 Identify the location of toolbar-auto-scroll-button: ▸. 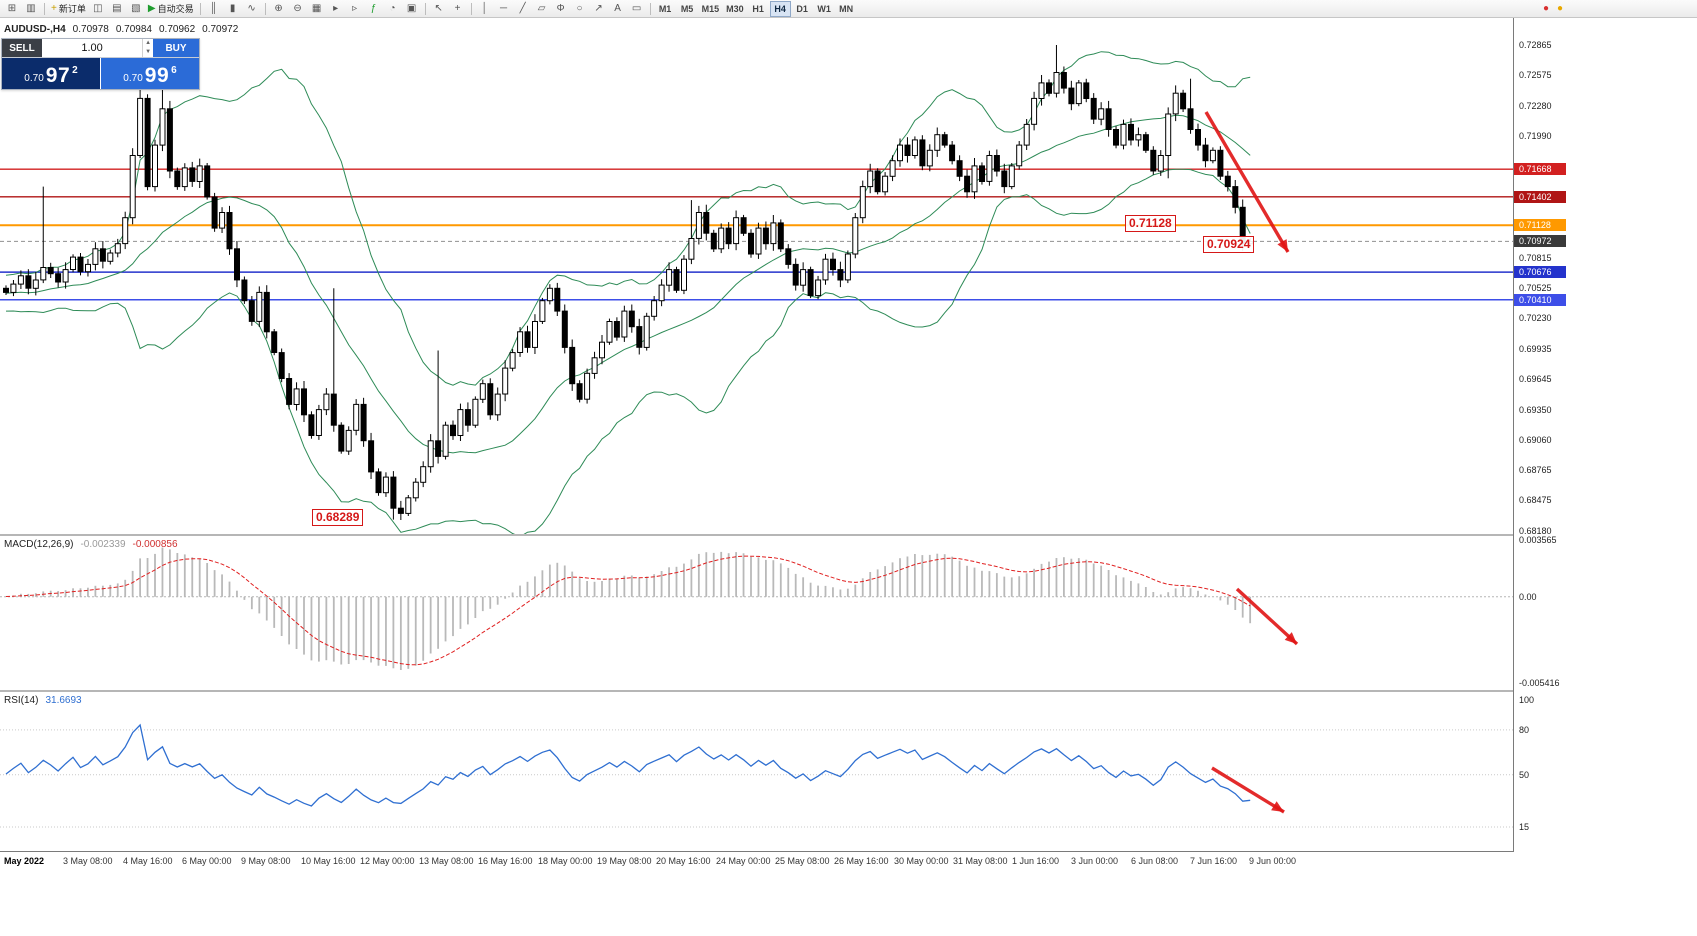
(336, 9).